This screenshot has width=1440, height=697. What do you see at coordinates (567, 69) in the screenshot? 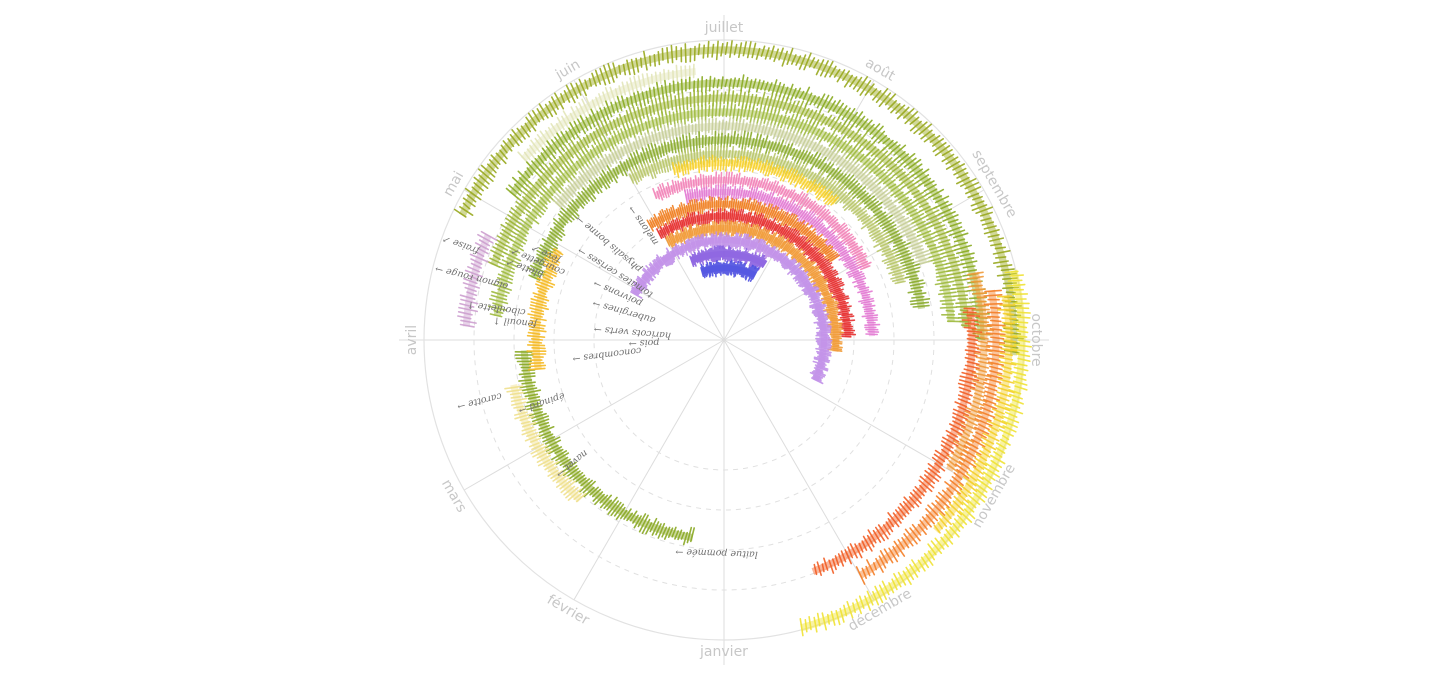
I see `month-label-juin: juin` at bounding box center [567, 69].